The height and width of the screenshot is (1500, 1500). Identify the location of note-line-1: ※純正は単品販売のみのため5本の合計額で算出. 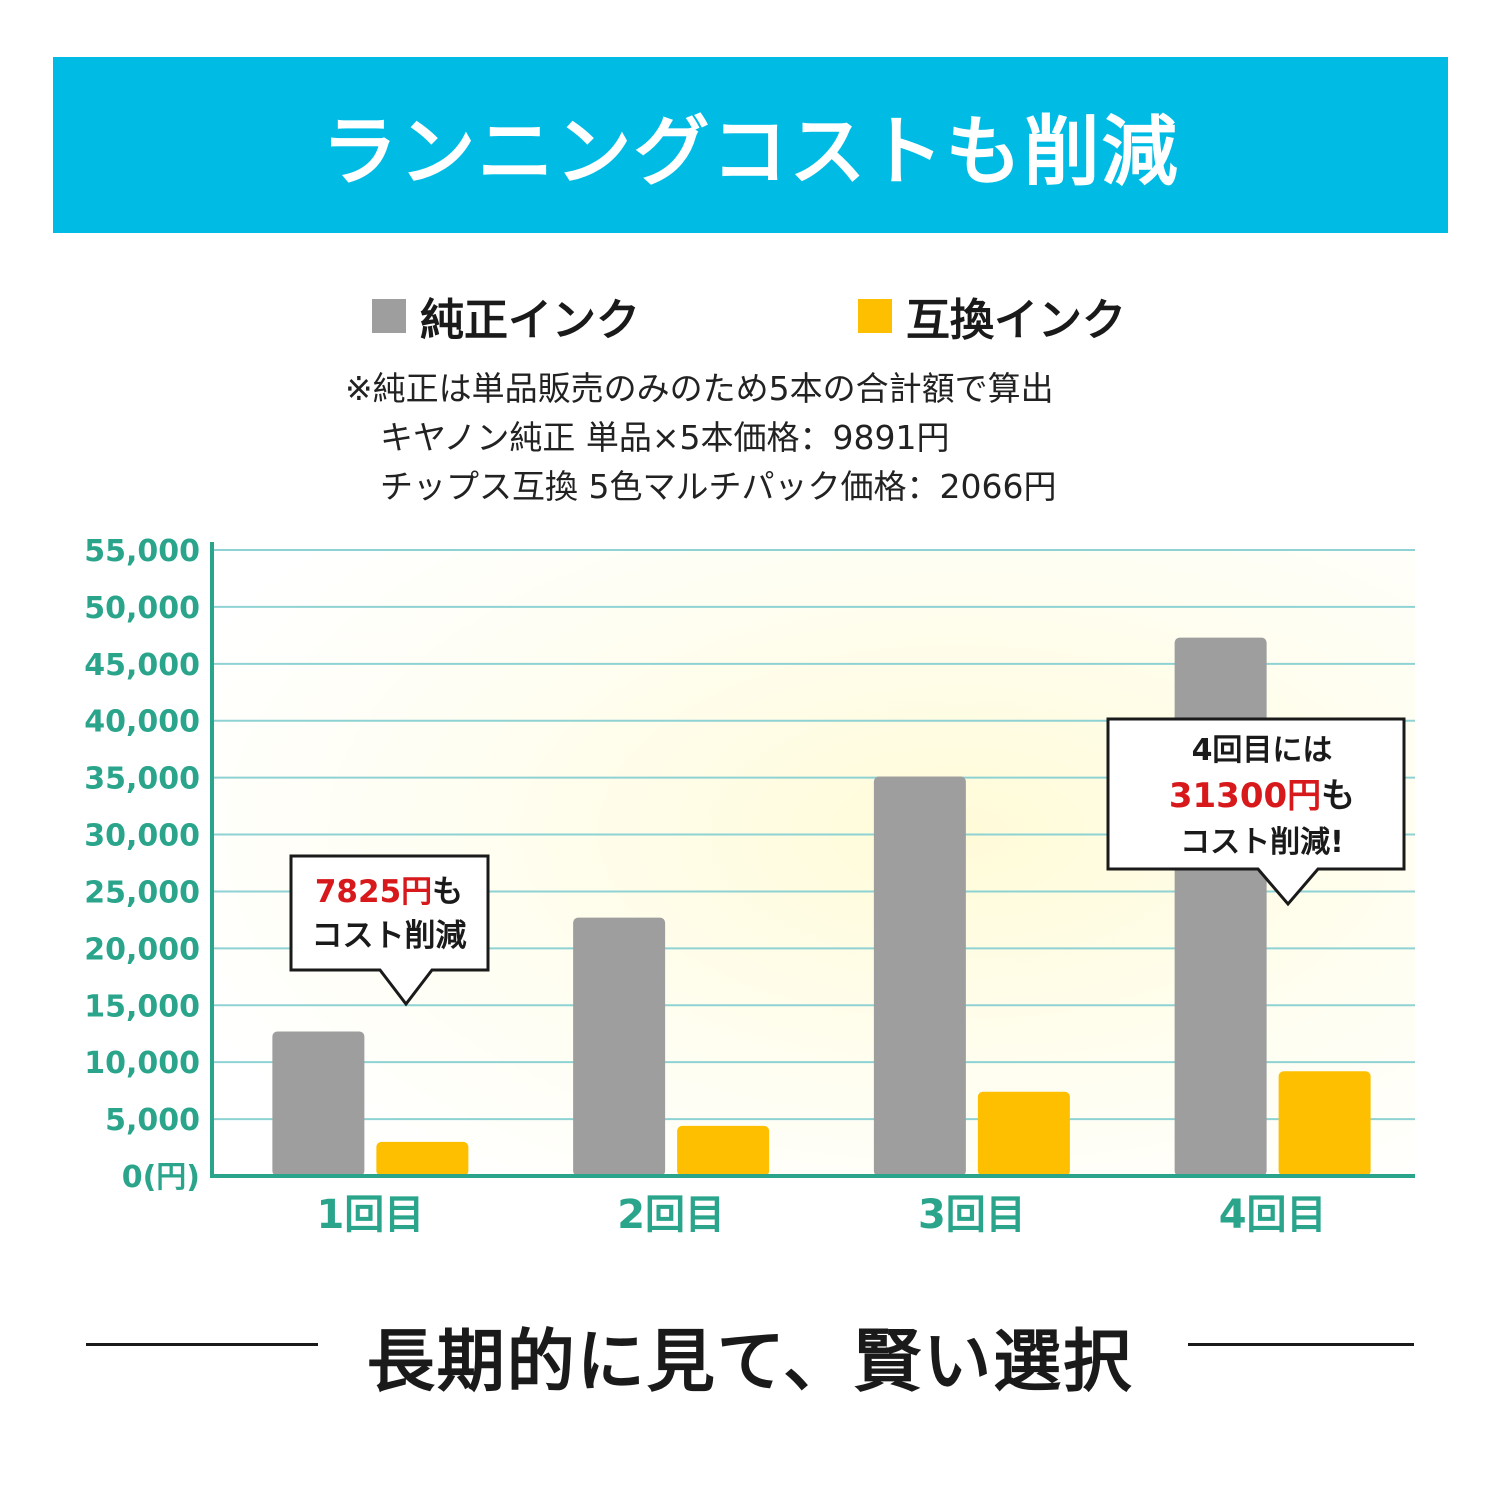
(699, 388).